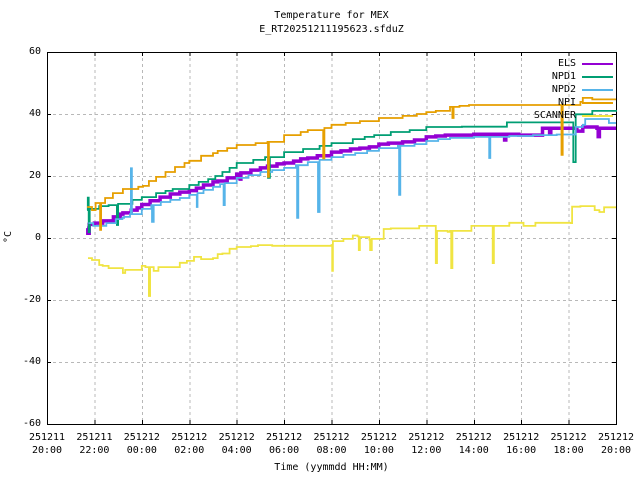 This screenshot has width=640, height=480. Describe the element at coordinates (597, 90) in the screenshot. I see `legend-sample-npd2` at that location.